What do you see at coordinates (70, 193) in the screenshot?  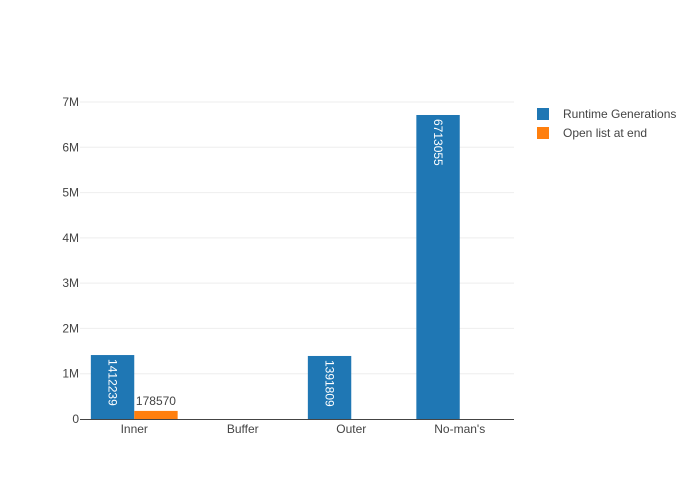 I see `y-tick-label: 5M` at bounding box center [70, 193].